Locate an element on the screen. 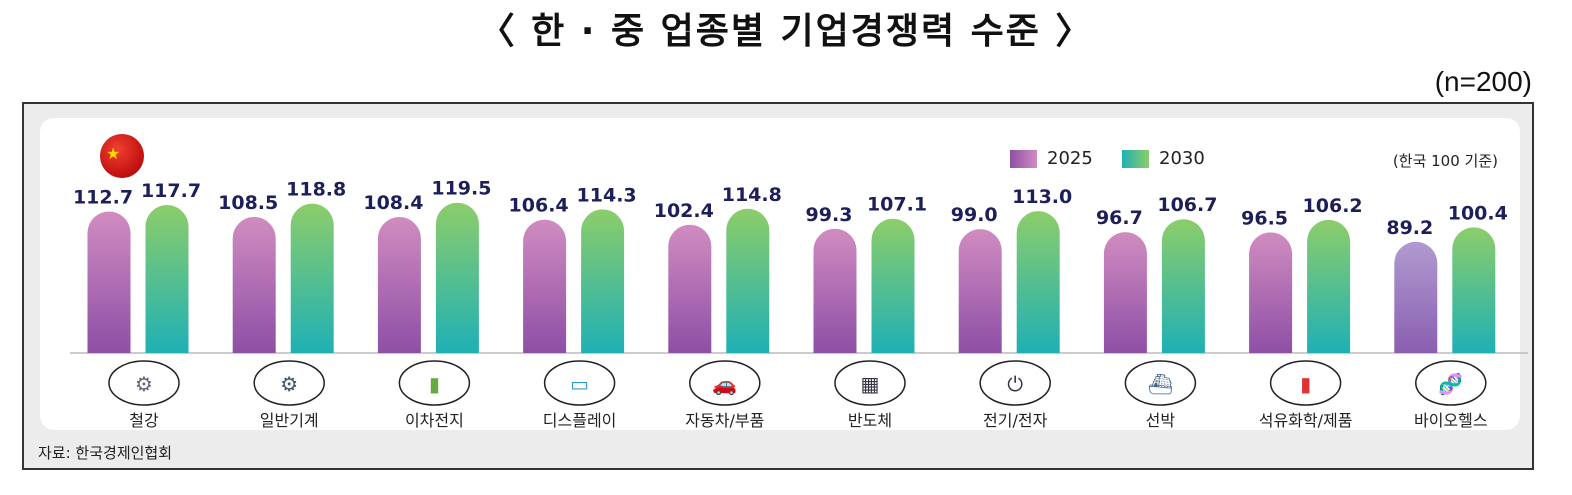 This screenshot has width=1572, height=495. value-label-2030-9: 100.4 is located at coordinates (1478, 213).